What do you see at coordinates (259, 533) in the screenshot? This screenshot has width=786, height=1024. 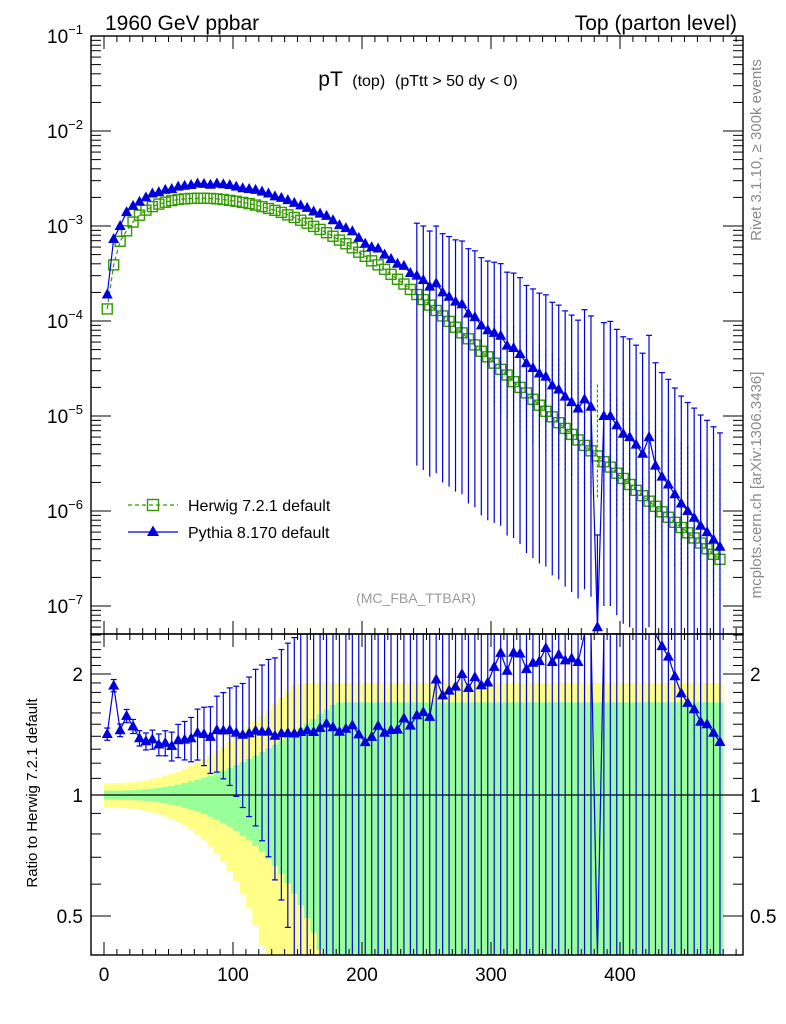 I see `legend-pythia-label: Pythia 8.170 default` at bounding box center [259, 533].